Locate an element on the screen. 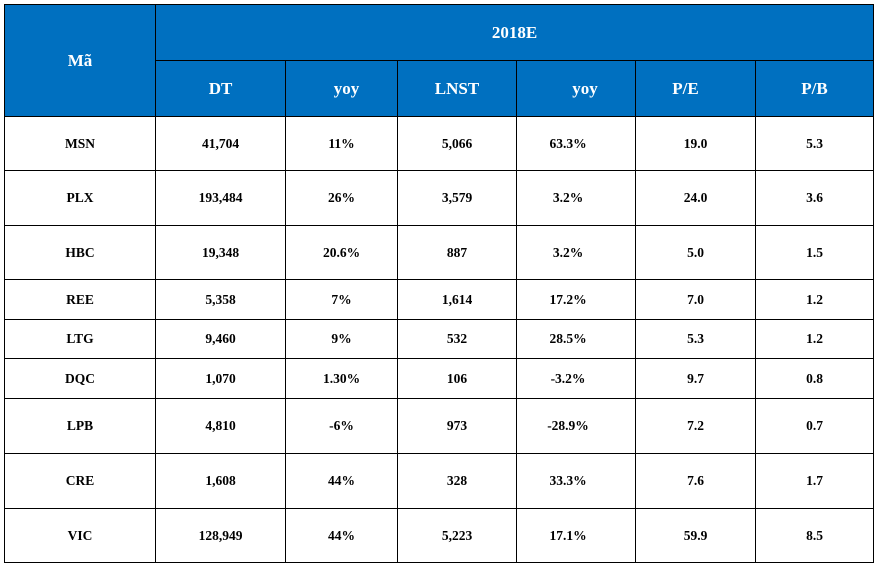 This screenshot has width=879, height=568. pe-cell: 7.0 is located at coordinates (695, 299).